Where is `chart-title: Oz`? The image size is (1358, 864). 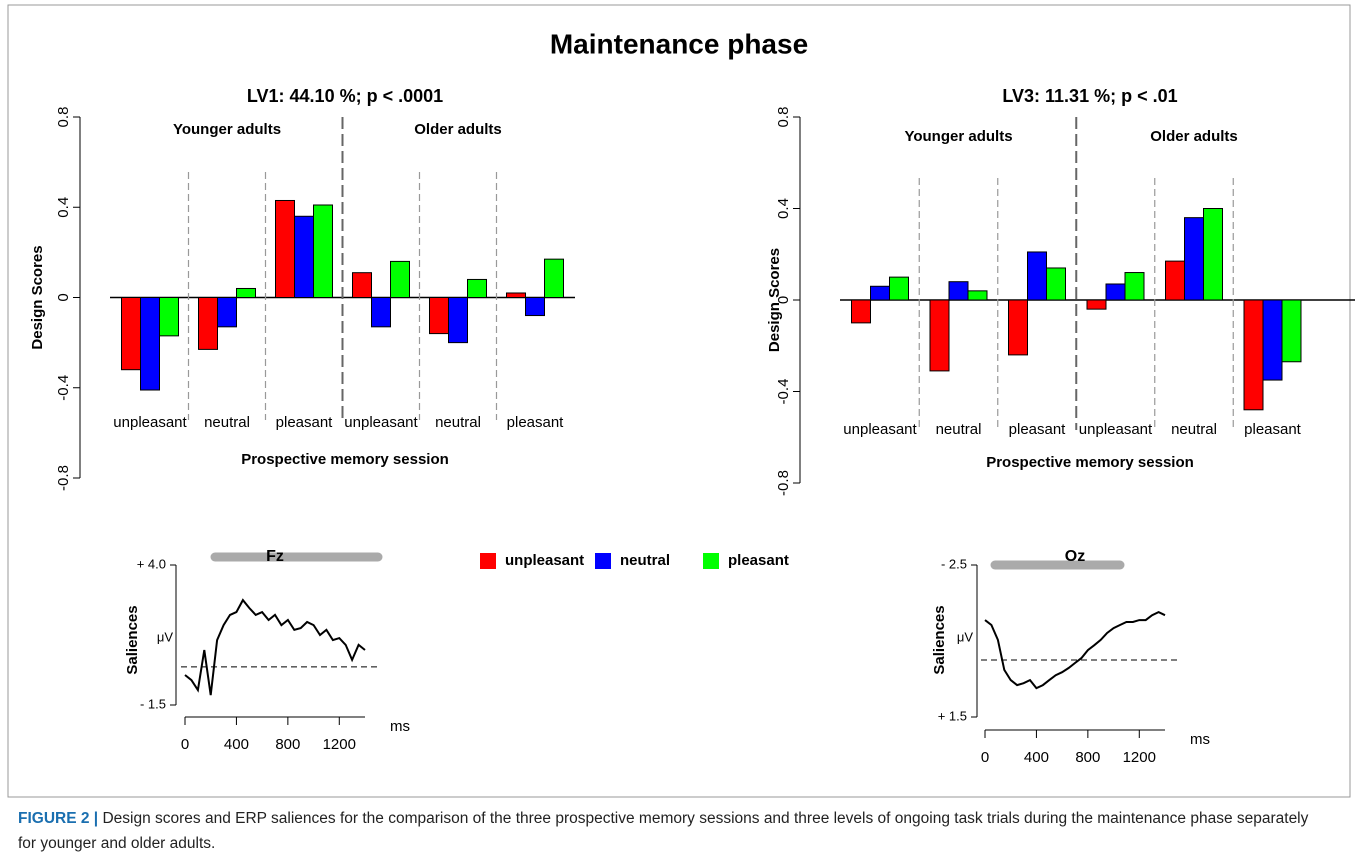
chart-title: Oz is located at coordinates (1075, 556).